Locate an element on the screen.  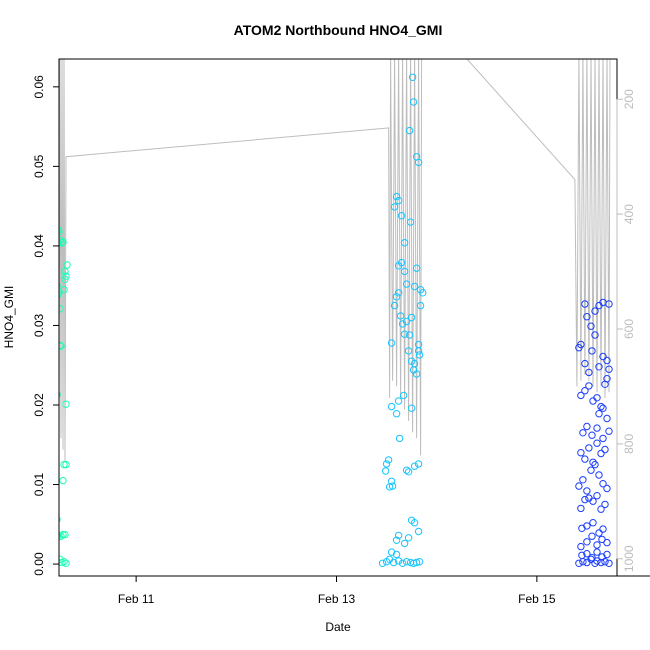
y-tick-label: 0.00 is located at coordinates (39, 564).